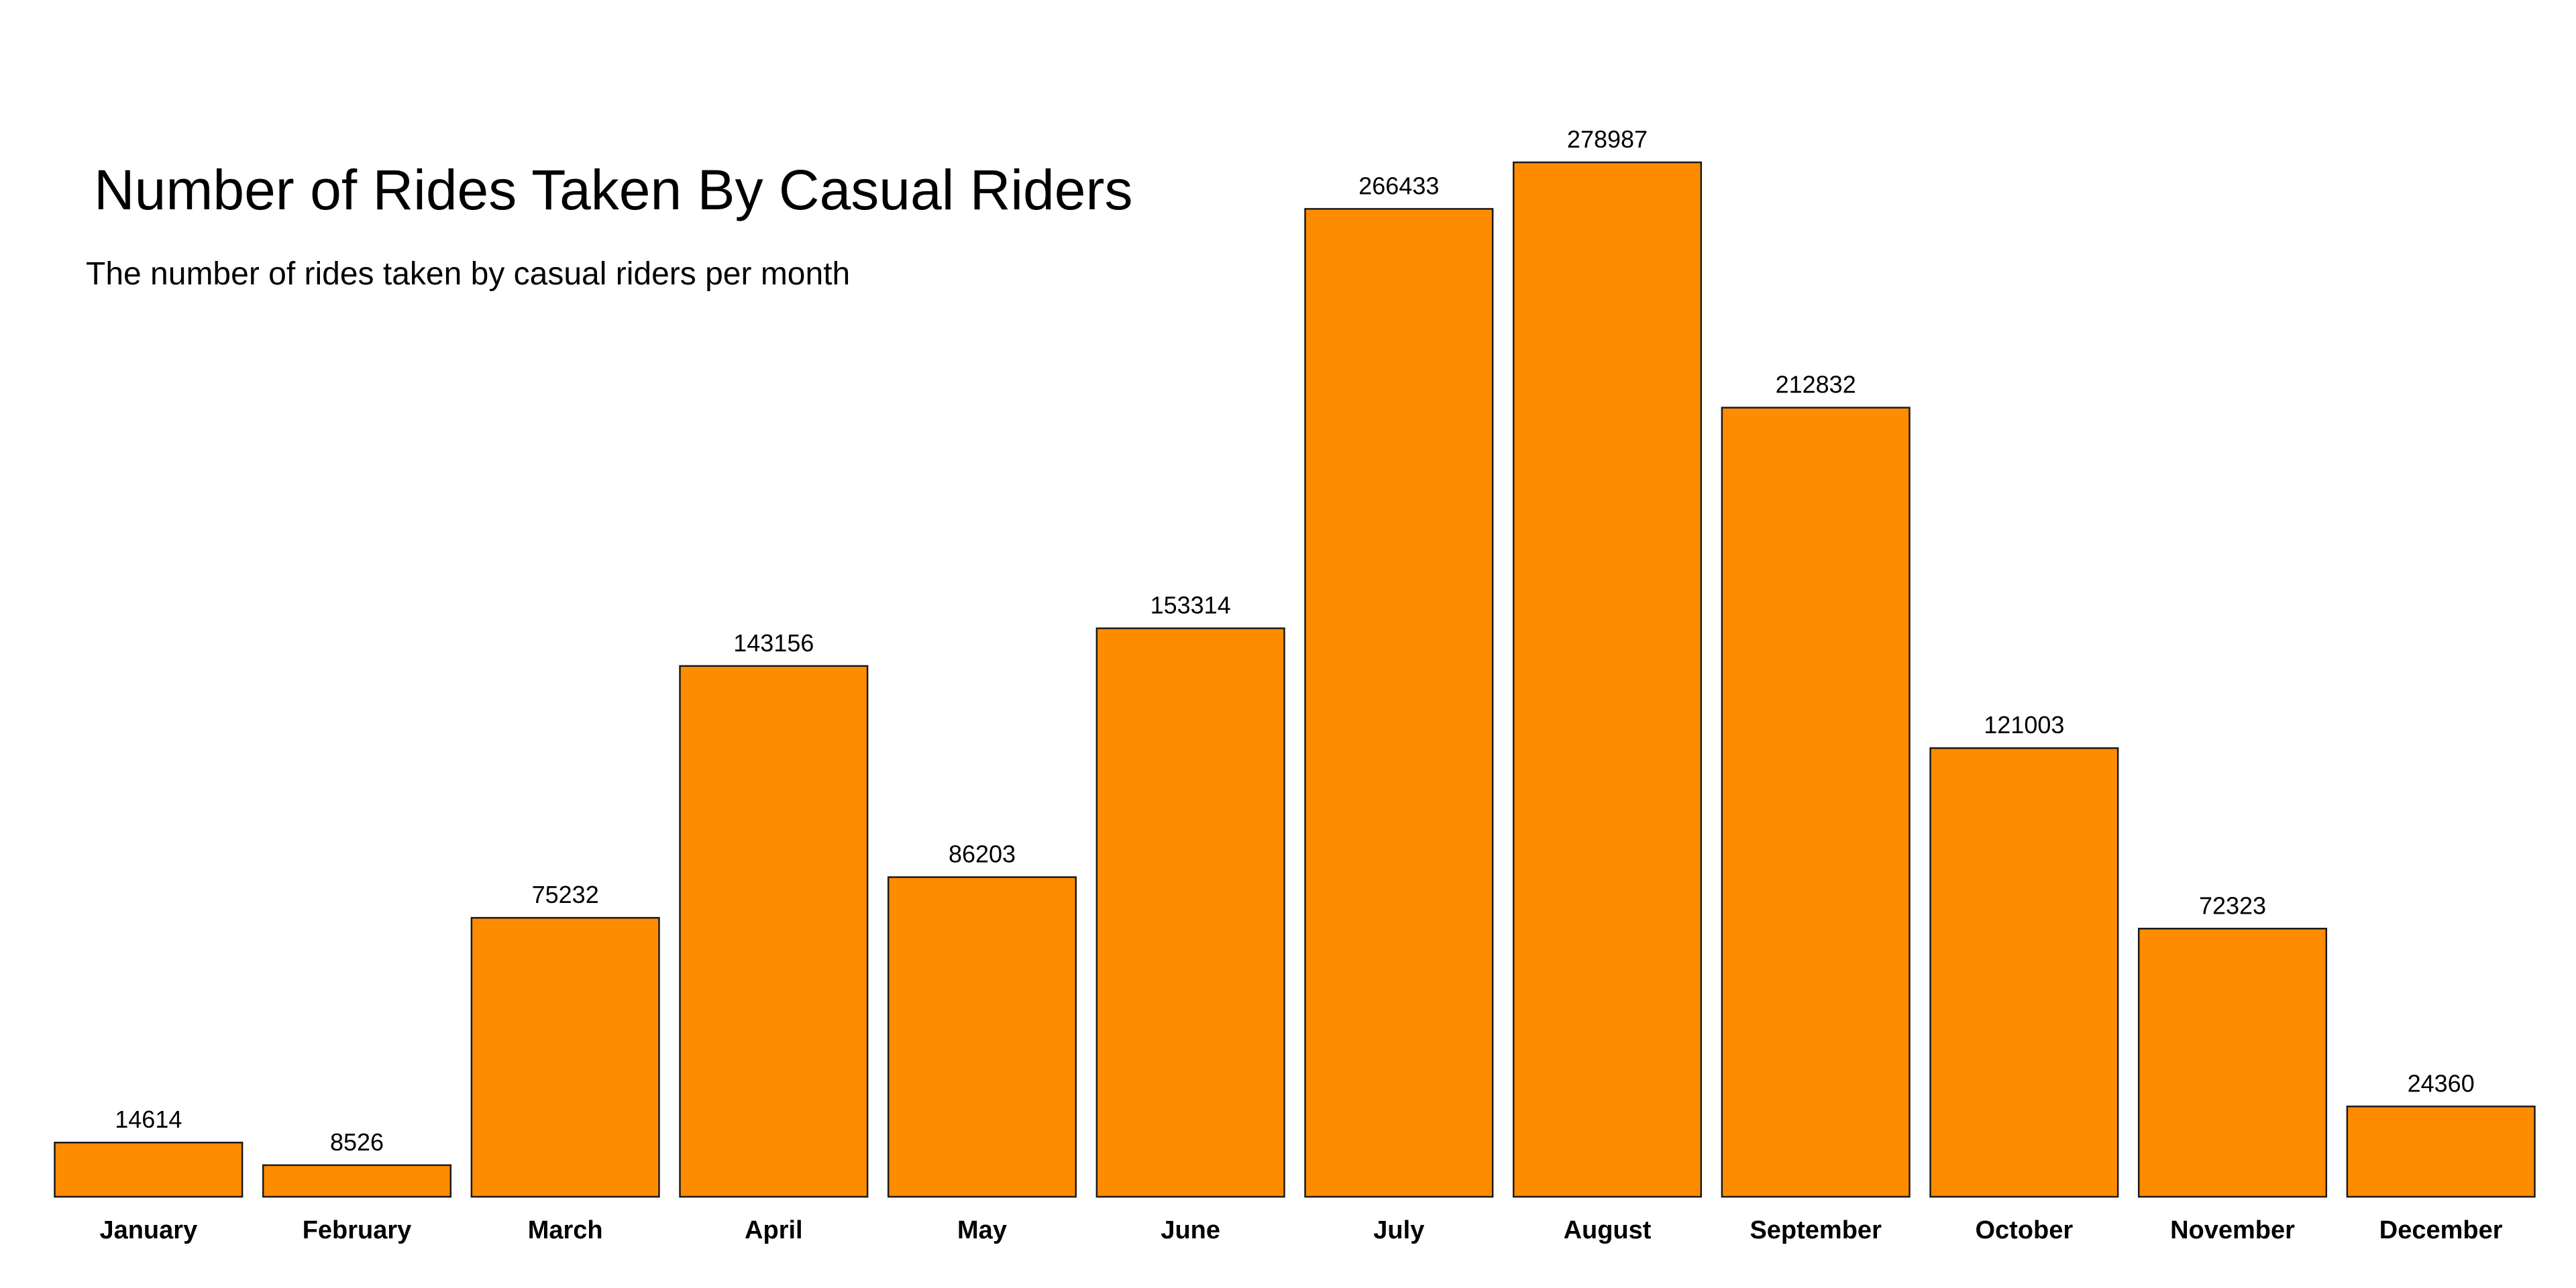 This screenshot has width=2576, height=1288. Describe the element at coordinates (982, 1037) in the screenshot. I see `bar-may` at that location.